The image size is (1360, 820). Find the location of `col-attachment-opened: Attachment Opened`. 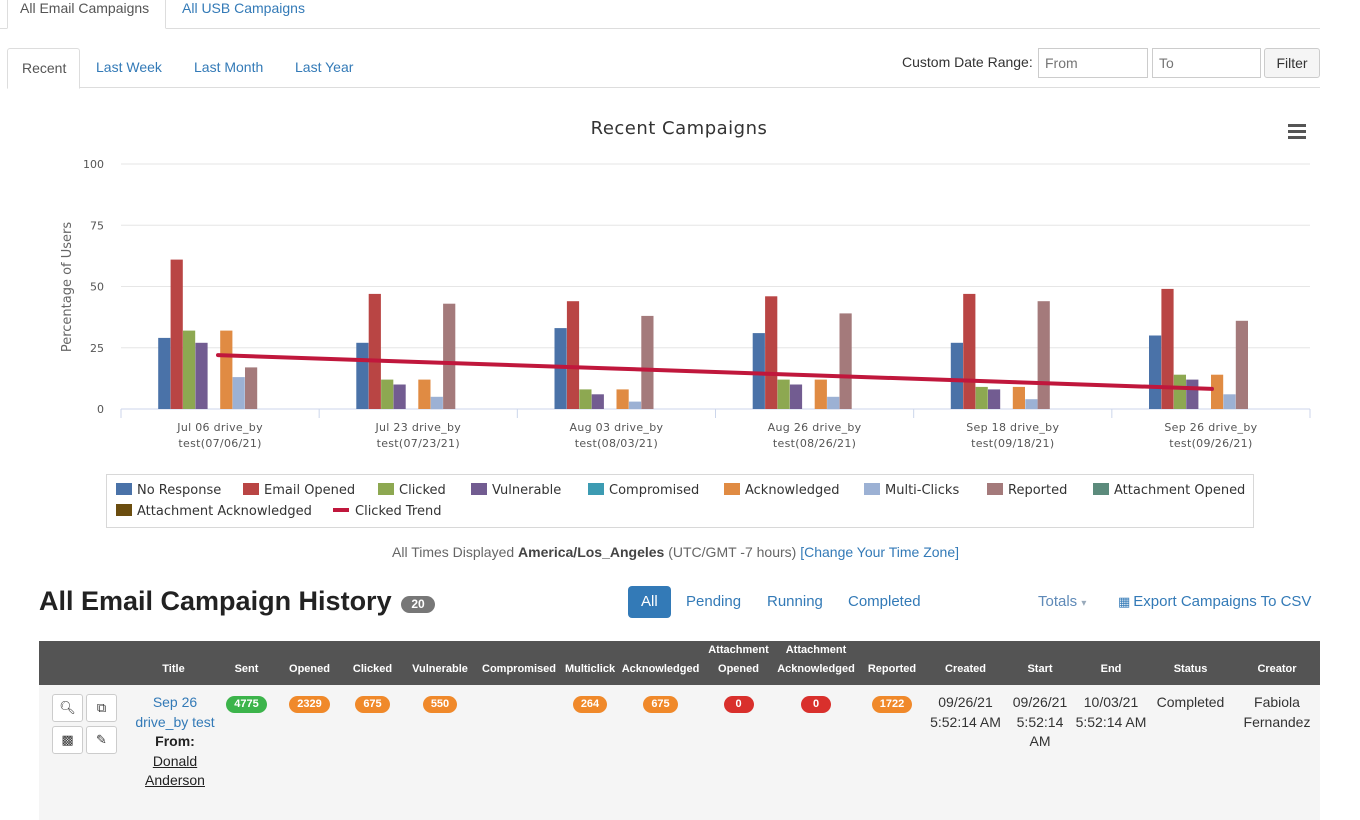

col-attachment-opened: Attachment Opened is located at coordinates (738, 663).